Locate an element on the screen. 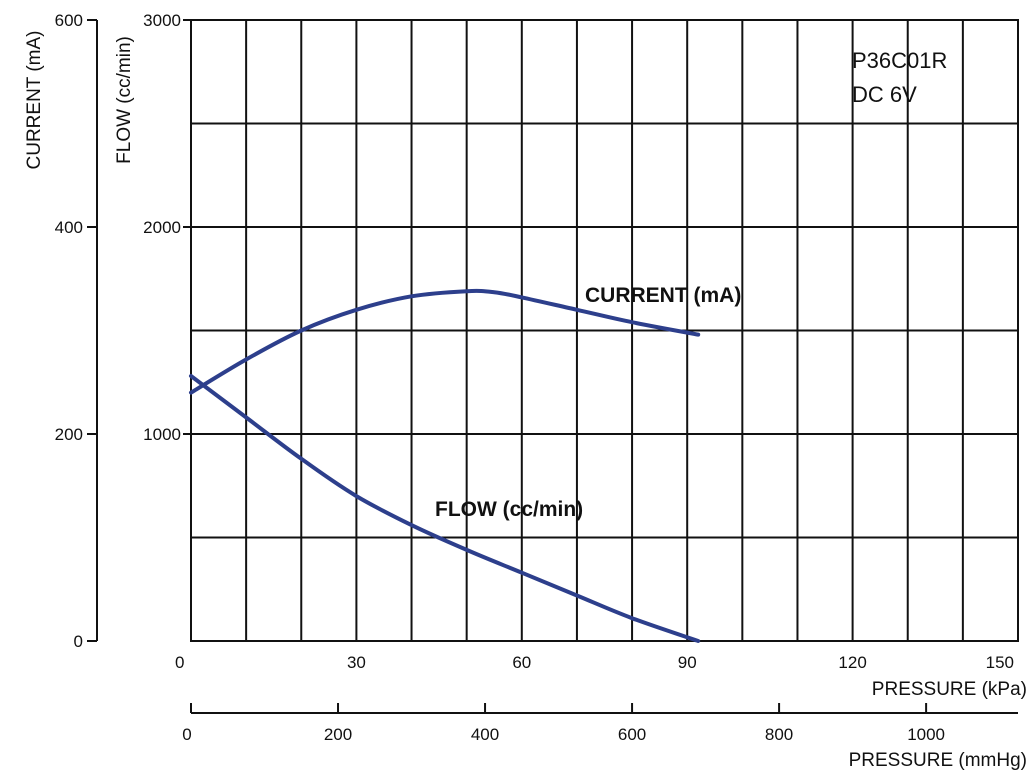 This screenshot has width=1036, height=771. x-tick-label-kpa: 120 is located at coordinates (852, 662).